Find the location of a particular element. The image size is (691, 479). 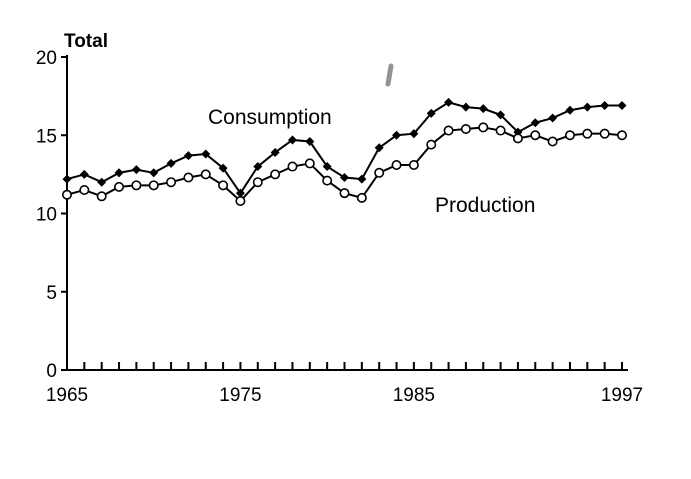

y-tick-label-10: 10 is located at coordinates (46, 215).